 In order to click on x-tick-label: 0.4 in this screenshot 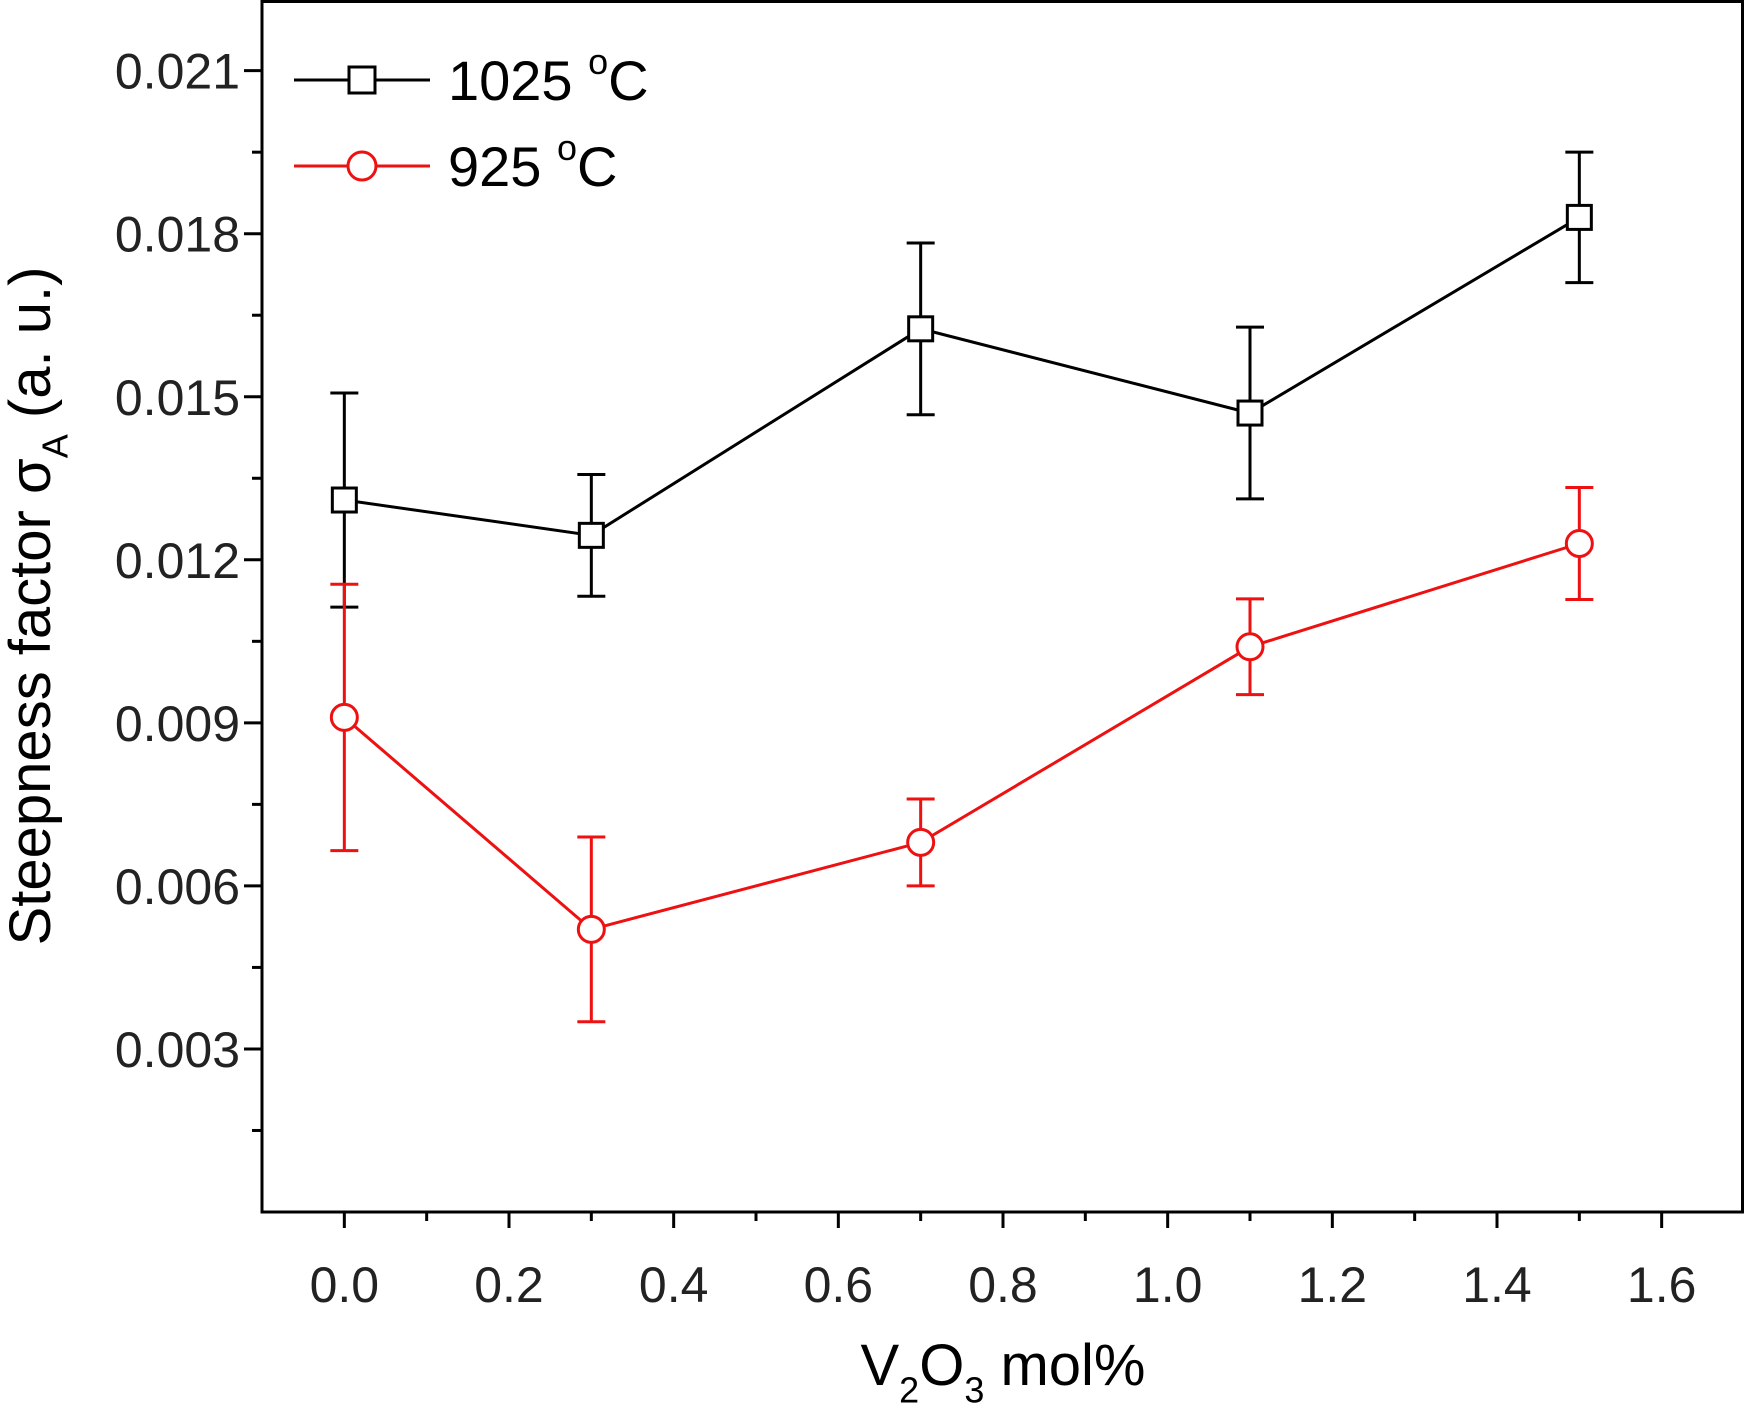, I will do `click(674, 1285)`.